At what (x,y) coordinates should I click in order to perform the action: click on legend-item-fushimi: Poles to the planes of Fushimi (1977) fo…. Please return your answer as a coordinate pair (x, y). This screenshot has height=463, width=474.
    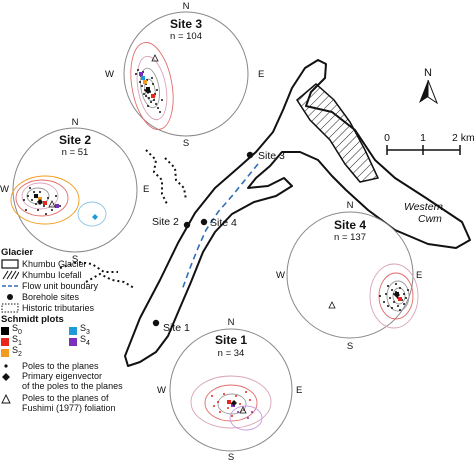
    Looking at the image, I should click on (88, 404).